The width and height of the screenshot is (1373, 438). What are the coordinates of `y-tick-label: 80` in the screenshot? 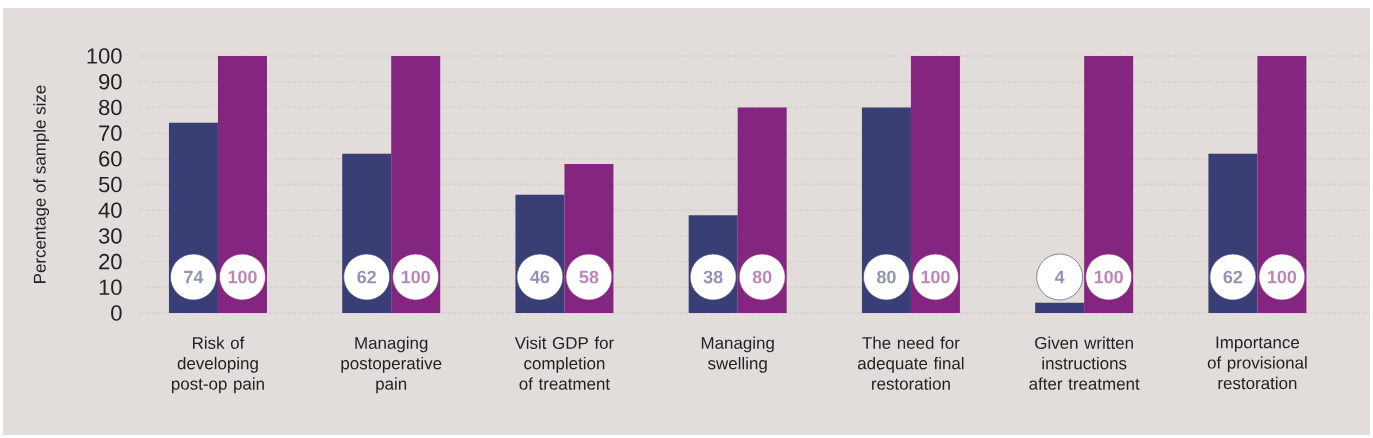 It's located at (110, 107).